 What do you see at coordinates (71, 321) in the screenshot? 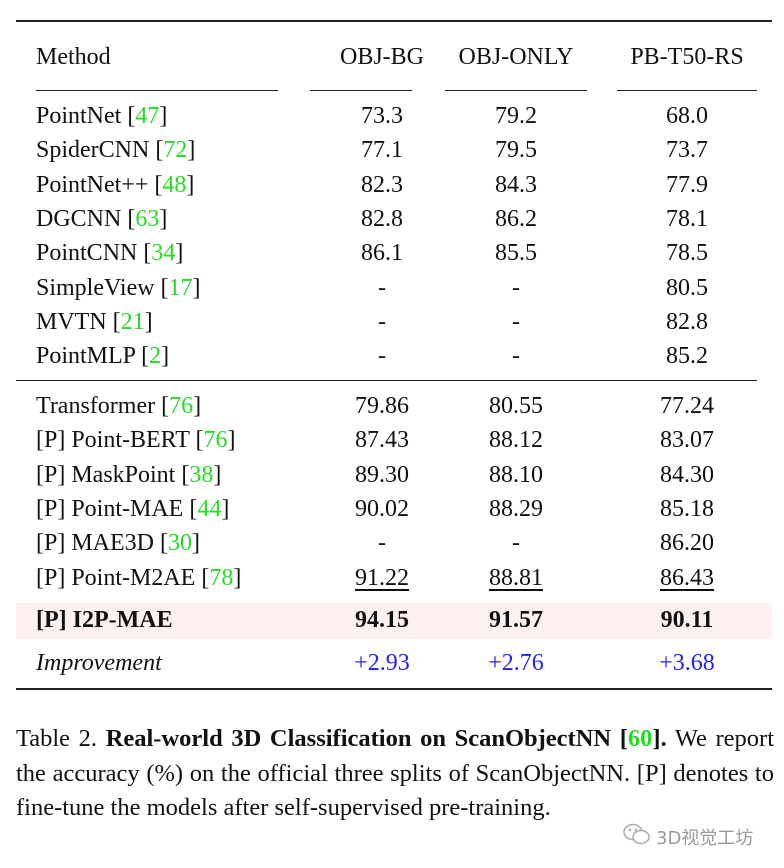
I see `method-name: MVTN` at bounding box center [71, 321].